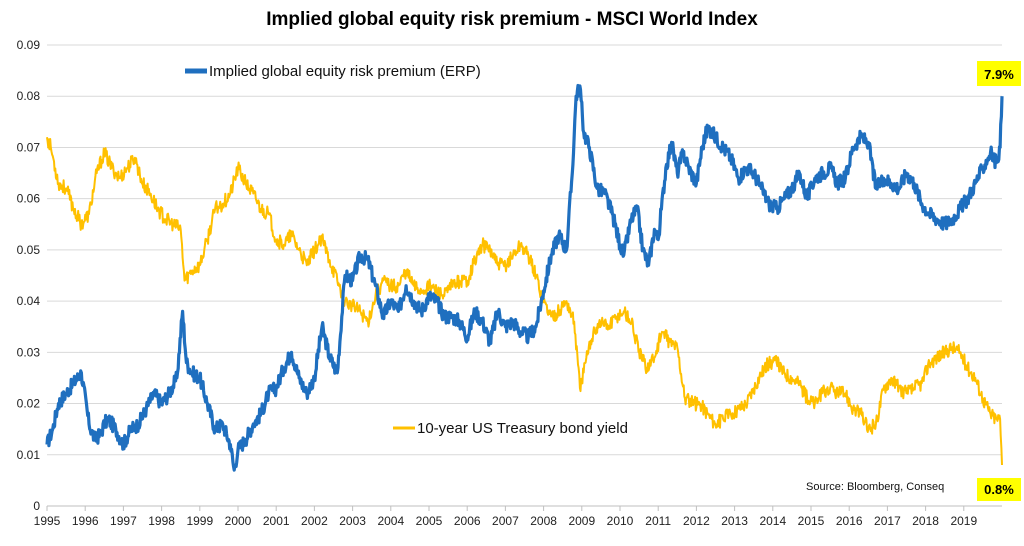 Image resolution: width=1024 pixels, height=546 pixels. Describe the element at coordinates (123, 521) in the screenshot. I see `x-tick-label: 1997` at that location.